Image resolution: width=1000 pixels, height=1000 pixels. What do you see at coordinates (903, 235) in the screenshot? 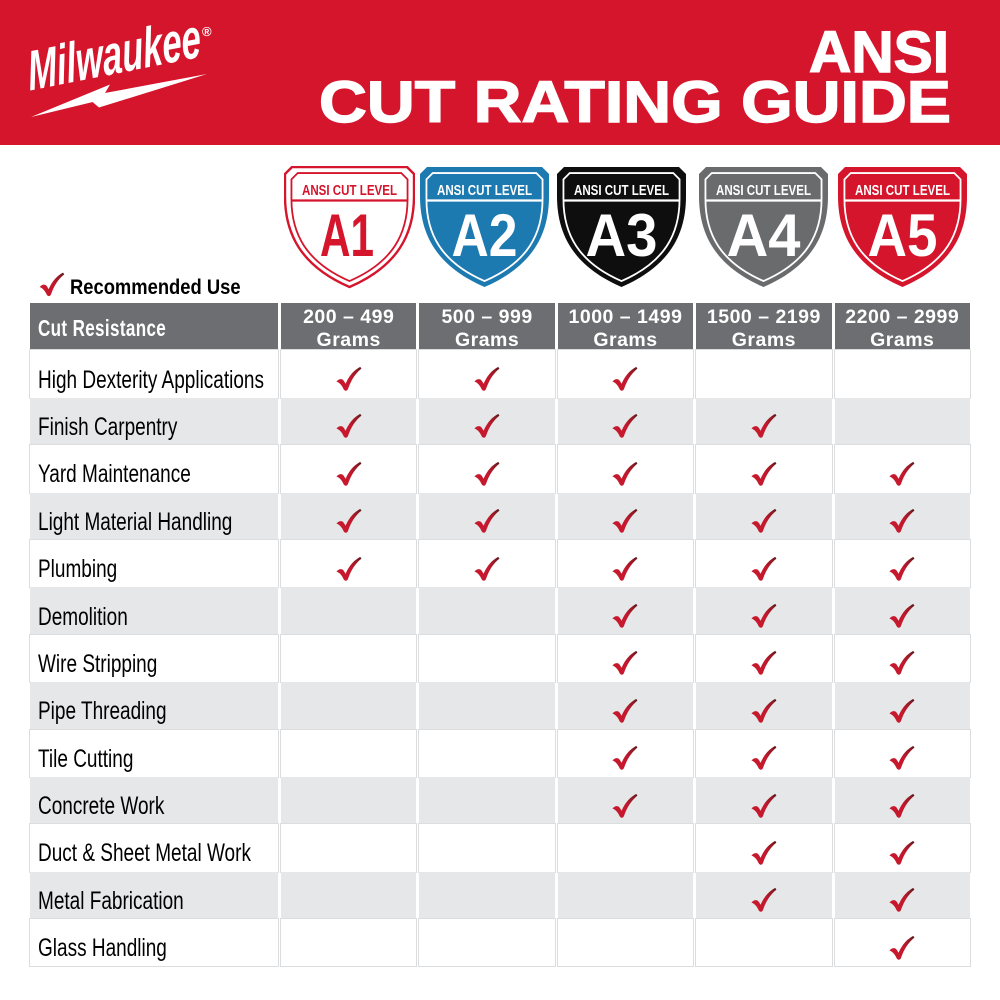
I see `svg-text: A5` at bounding box center [903, 235].